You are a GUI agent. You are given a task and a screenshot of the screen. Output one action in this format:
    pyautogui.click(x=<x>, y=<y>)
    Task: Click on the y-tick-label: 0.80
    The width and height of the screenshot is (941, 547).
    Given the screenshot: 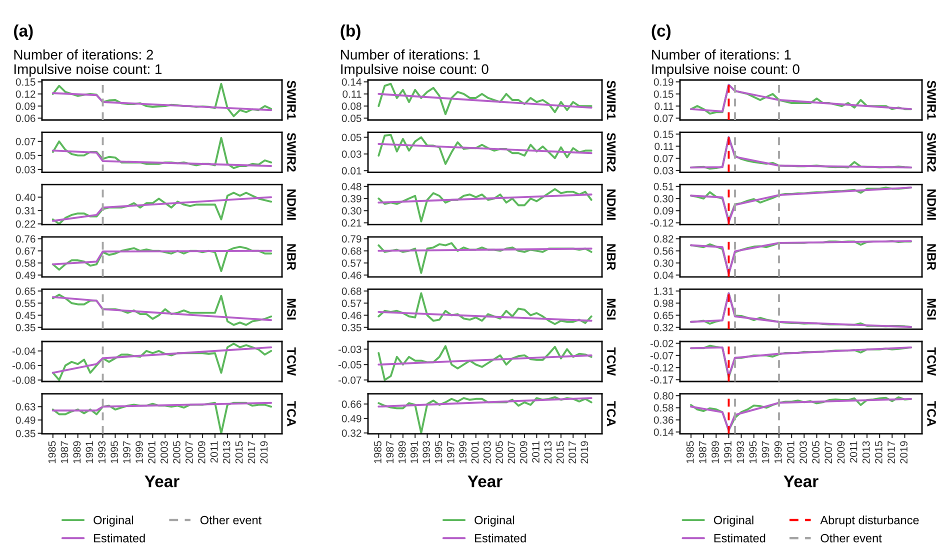 What is the action you would take?
    pyautogui.click(x=664, y=396)
    